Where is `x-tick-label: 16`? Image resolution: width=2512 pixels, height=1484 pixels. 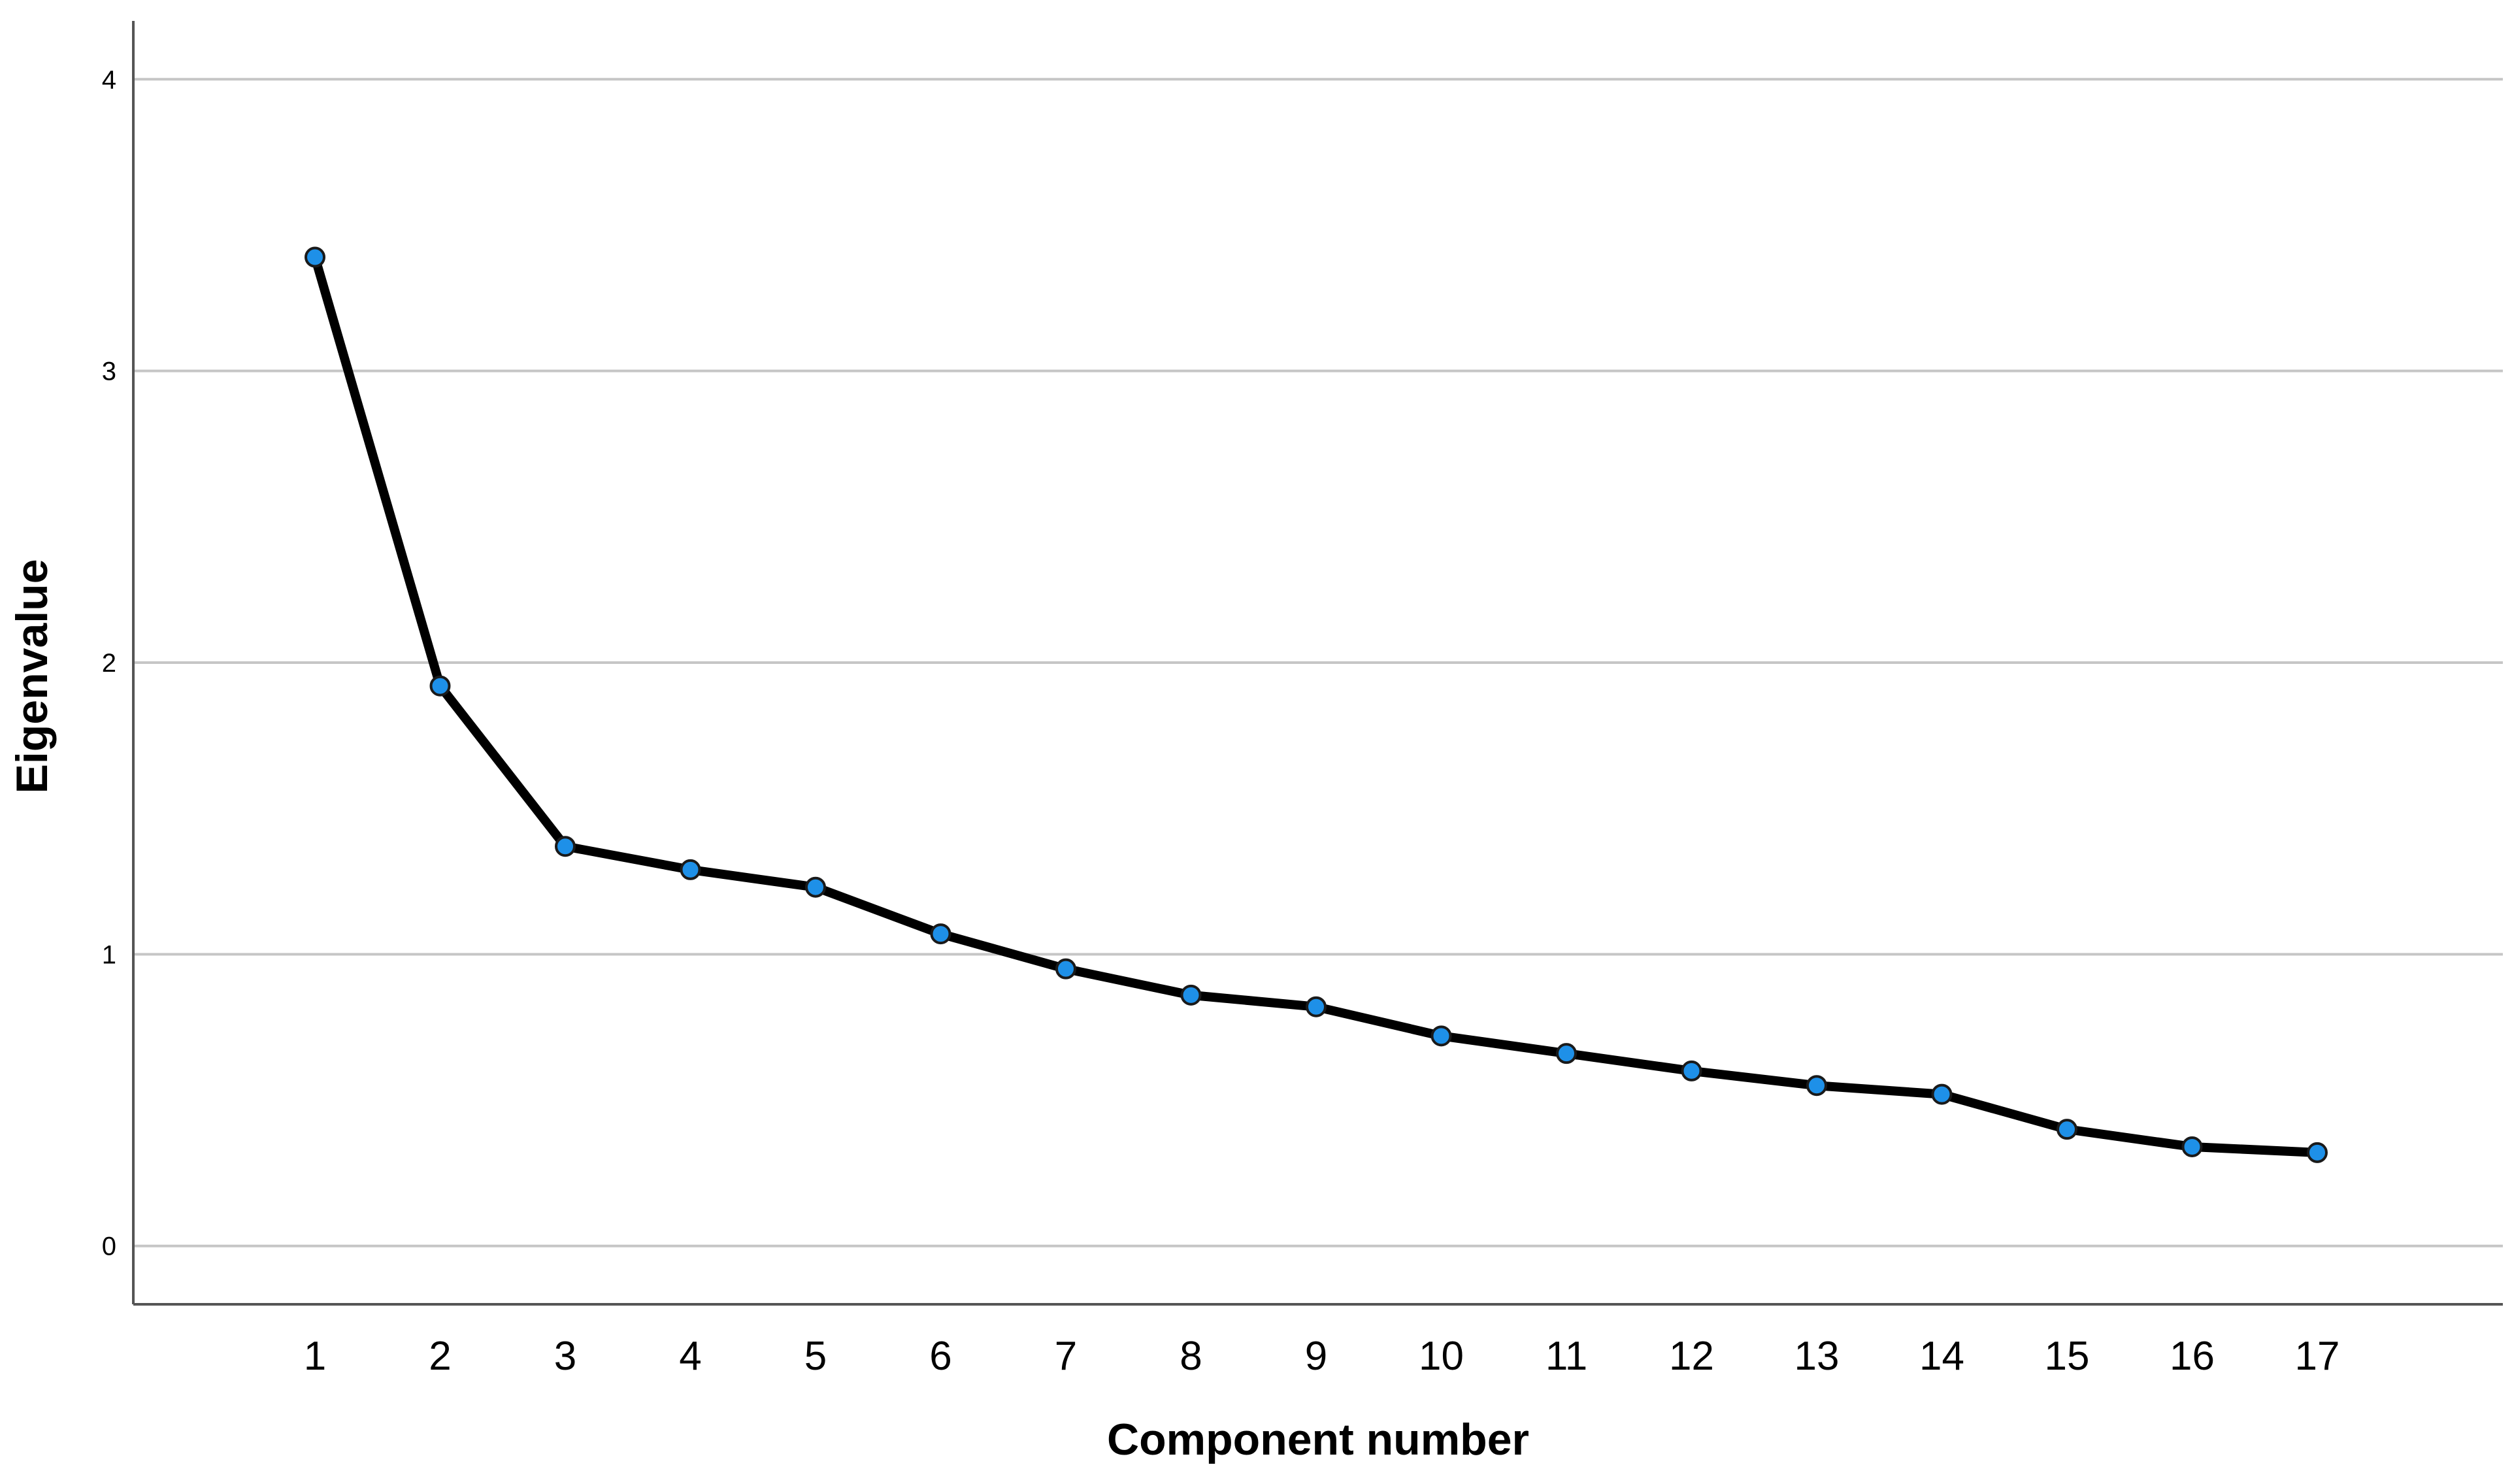
x-tick-label: 16 is located at coordinates (2192, 1356).